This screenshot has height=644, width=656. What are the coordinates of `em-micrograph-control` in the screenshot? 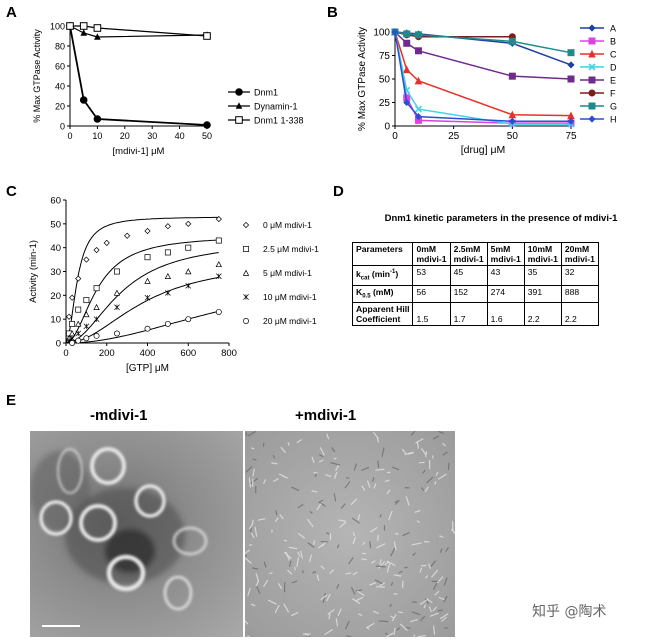 It's located at (136, 534).